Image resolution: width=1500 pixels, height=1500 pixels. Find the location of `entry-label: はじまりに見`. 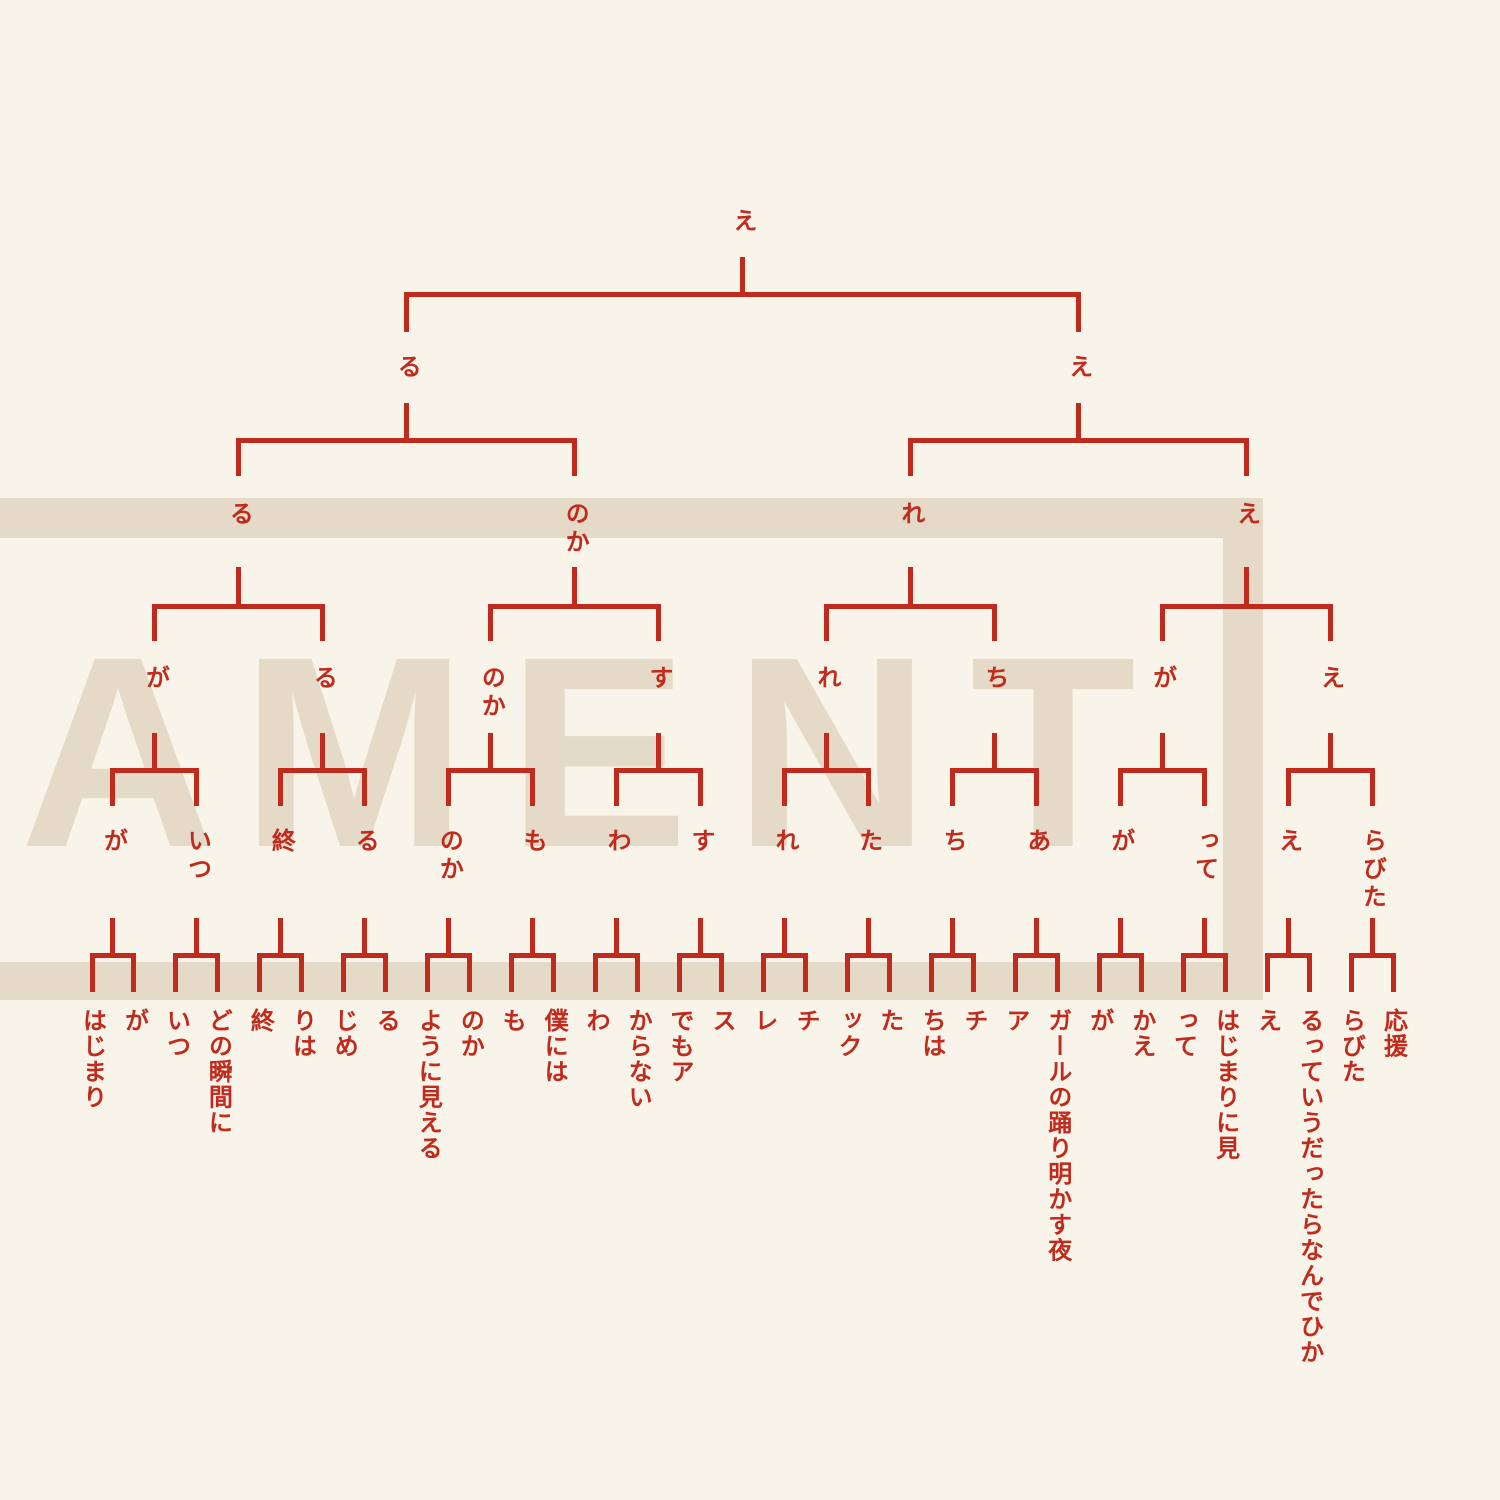

entry-label: はじまりに見 is located at coordinates (1224, 1084).